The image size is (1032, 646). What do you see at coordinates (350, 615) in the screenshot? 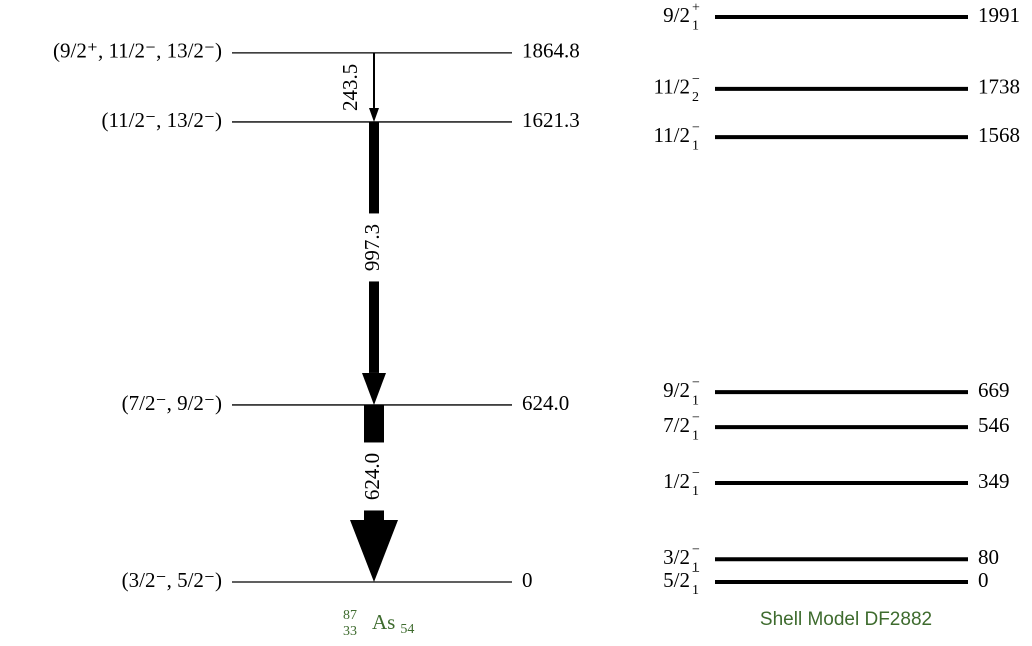
I see `mass-number: 87` at bounding box center [350, 615].